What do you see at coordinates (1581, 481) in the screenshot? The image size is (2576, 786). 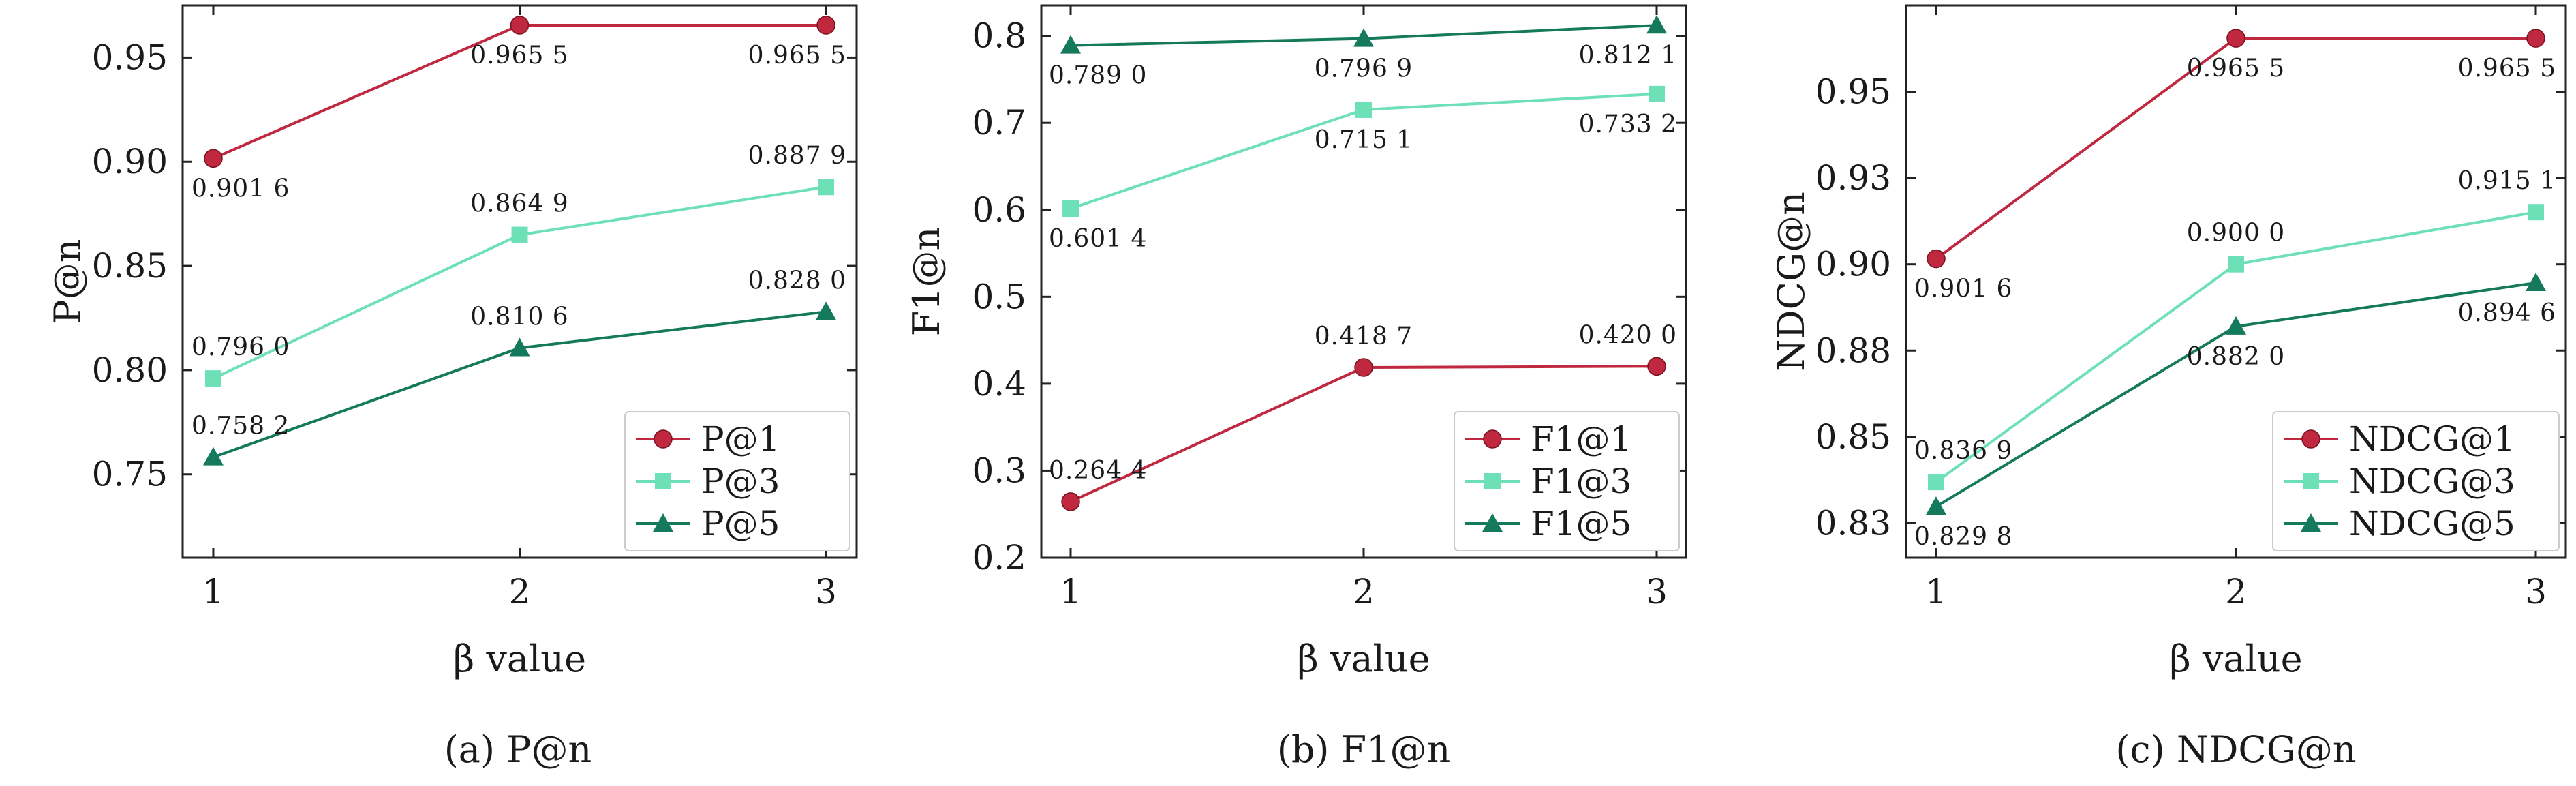 I see `legend-label: F1@3` at bounding box center [1581, 481].